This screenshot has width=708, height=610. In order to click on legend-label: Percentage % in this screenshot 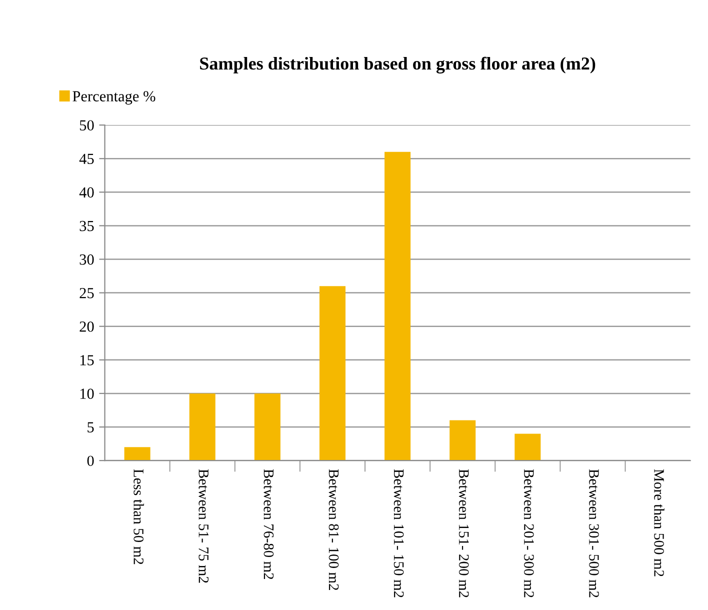, I will do `click(114, 98)`.